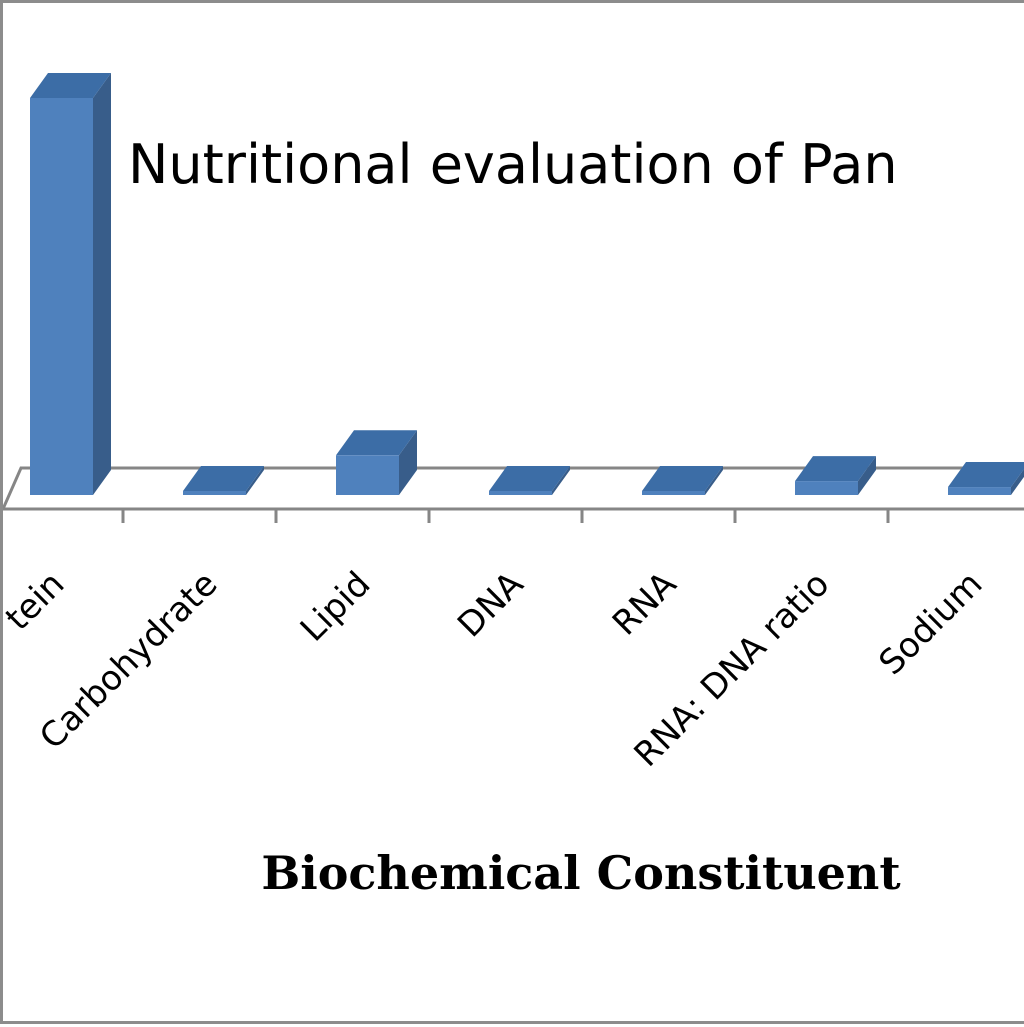 The width and height of the screenshot is (1024, 1027). I want to click on x-axis-label: Biochemical Constituent, so click(581, 873).